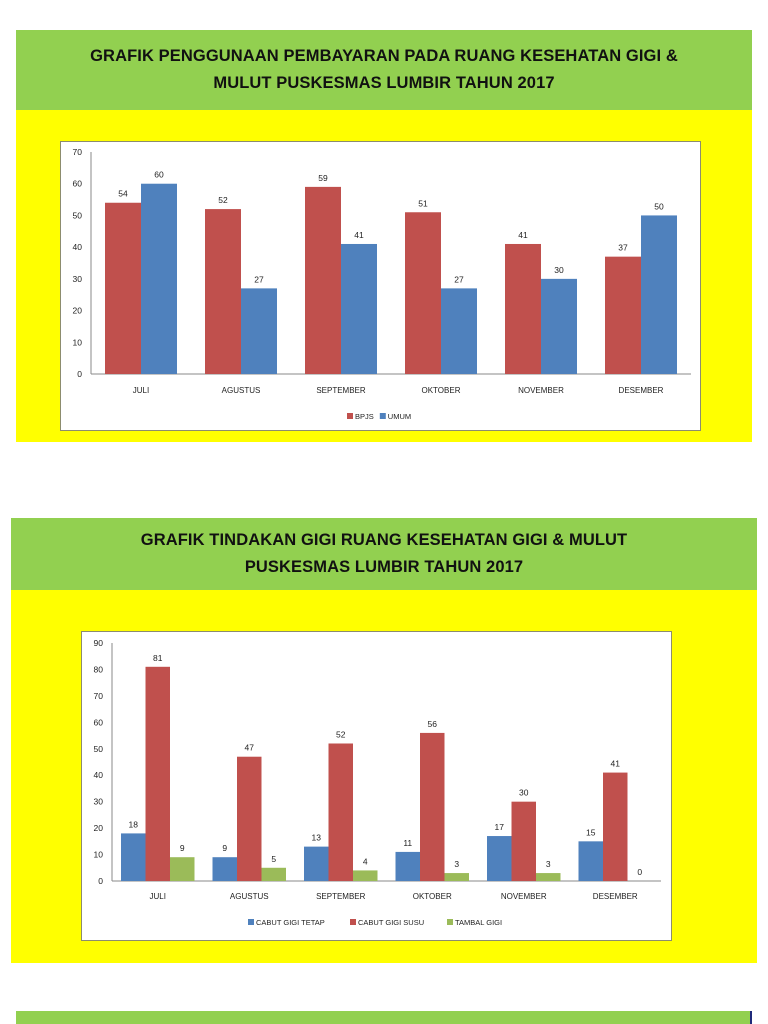 The width and height of the screenshot is (768, 1024). Describe the element at coordinates (365, 861) in the screenshot. I see `data-label: 4` at that location.